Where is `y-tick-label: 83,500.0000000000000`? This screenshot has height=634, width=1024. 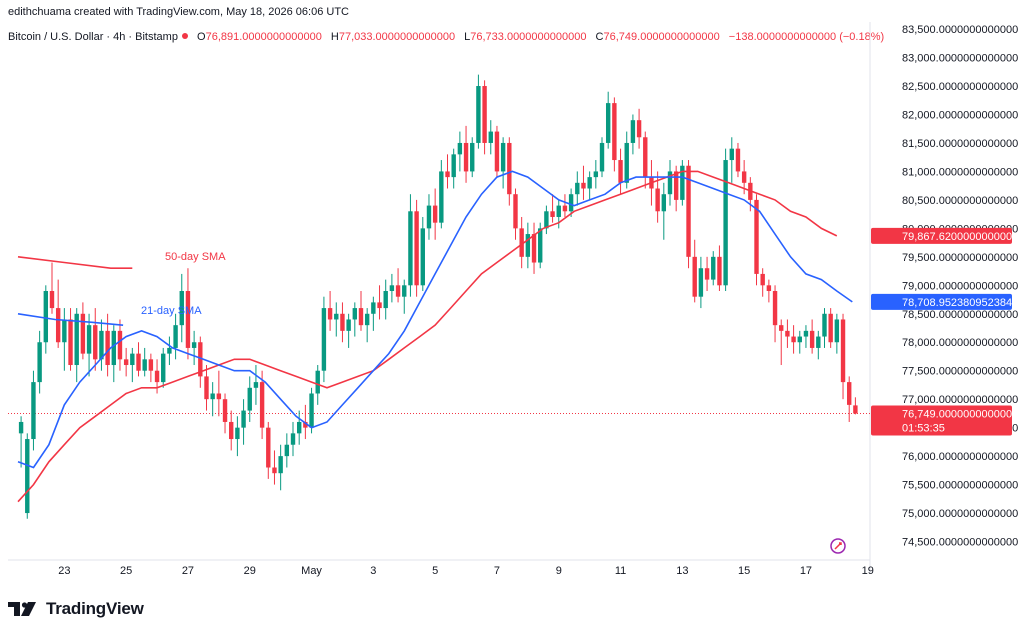 y-tick-label: 83,500.0000000000000 is located at coordinates (960, 30).